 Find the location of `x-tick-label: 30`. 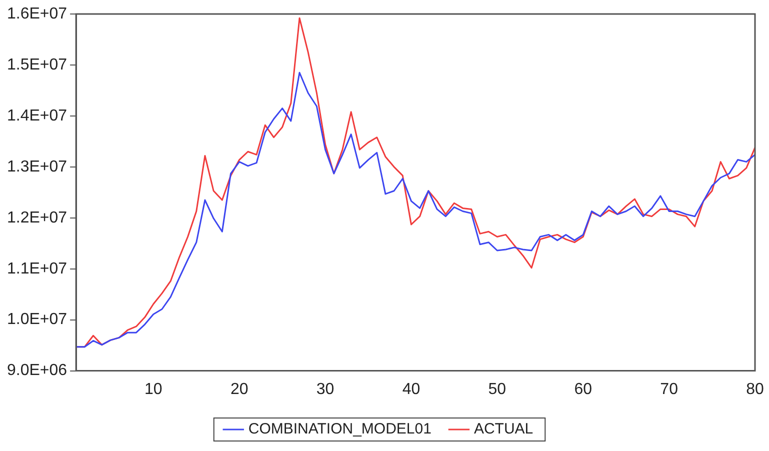

x-tick-label: 30 is located at coordinates (325, 389).